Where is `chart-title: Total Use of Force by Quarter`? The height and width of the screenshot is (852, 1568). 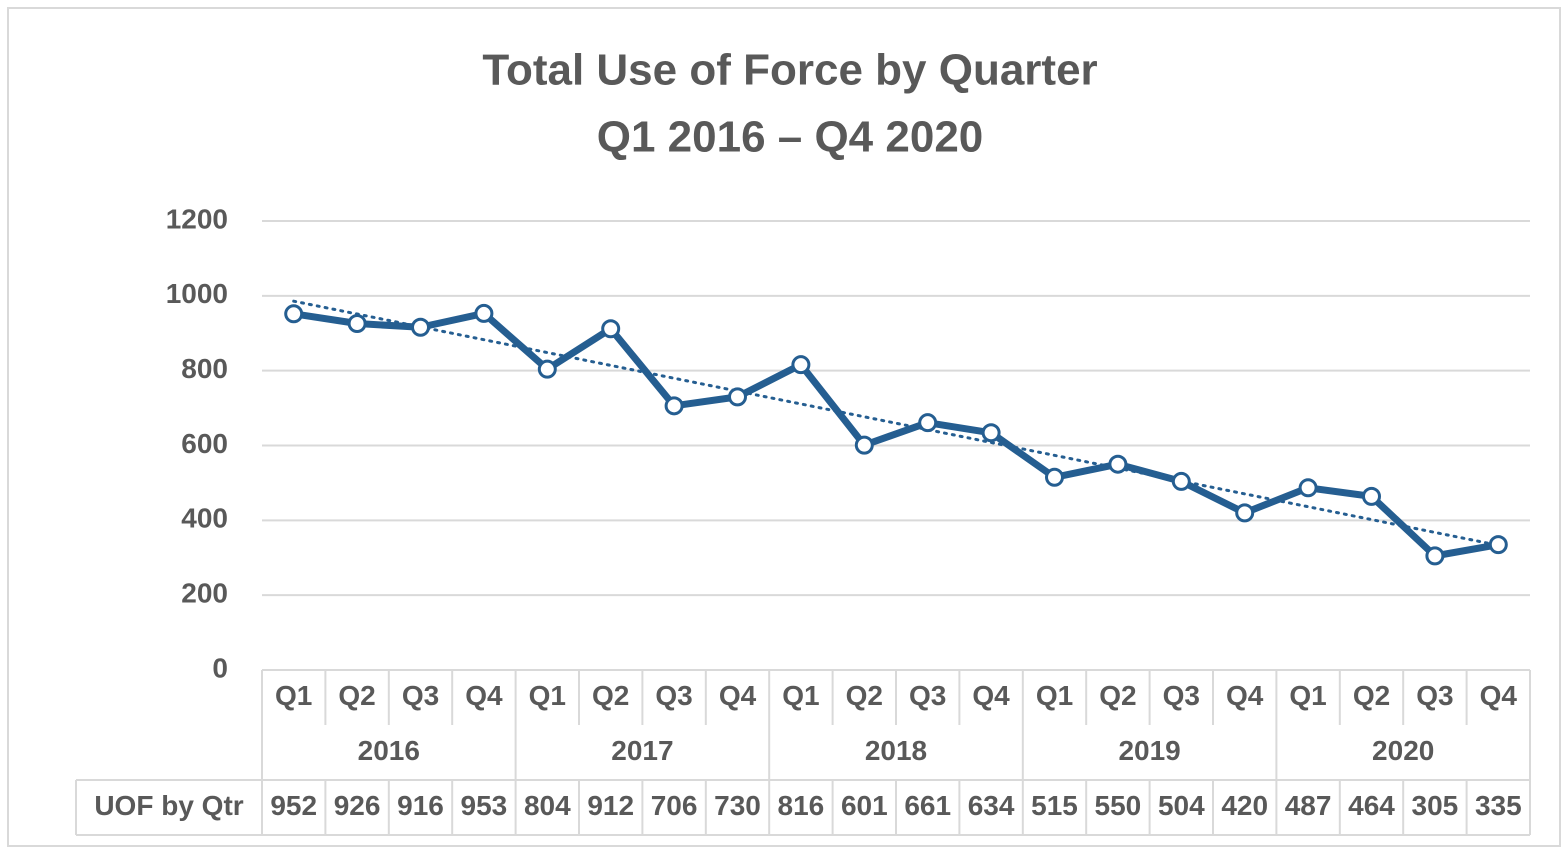 chart-title: Total Use of Force by Quarter is located at coordinates (789, 70).